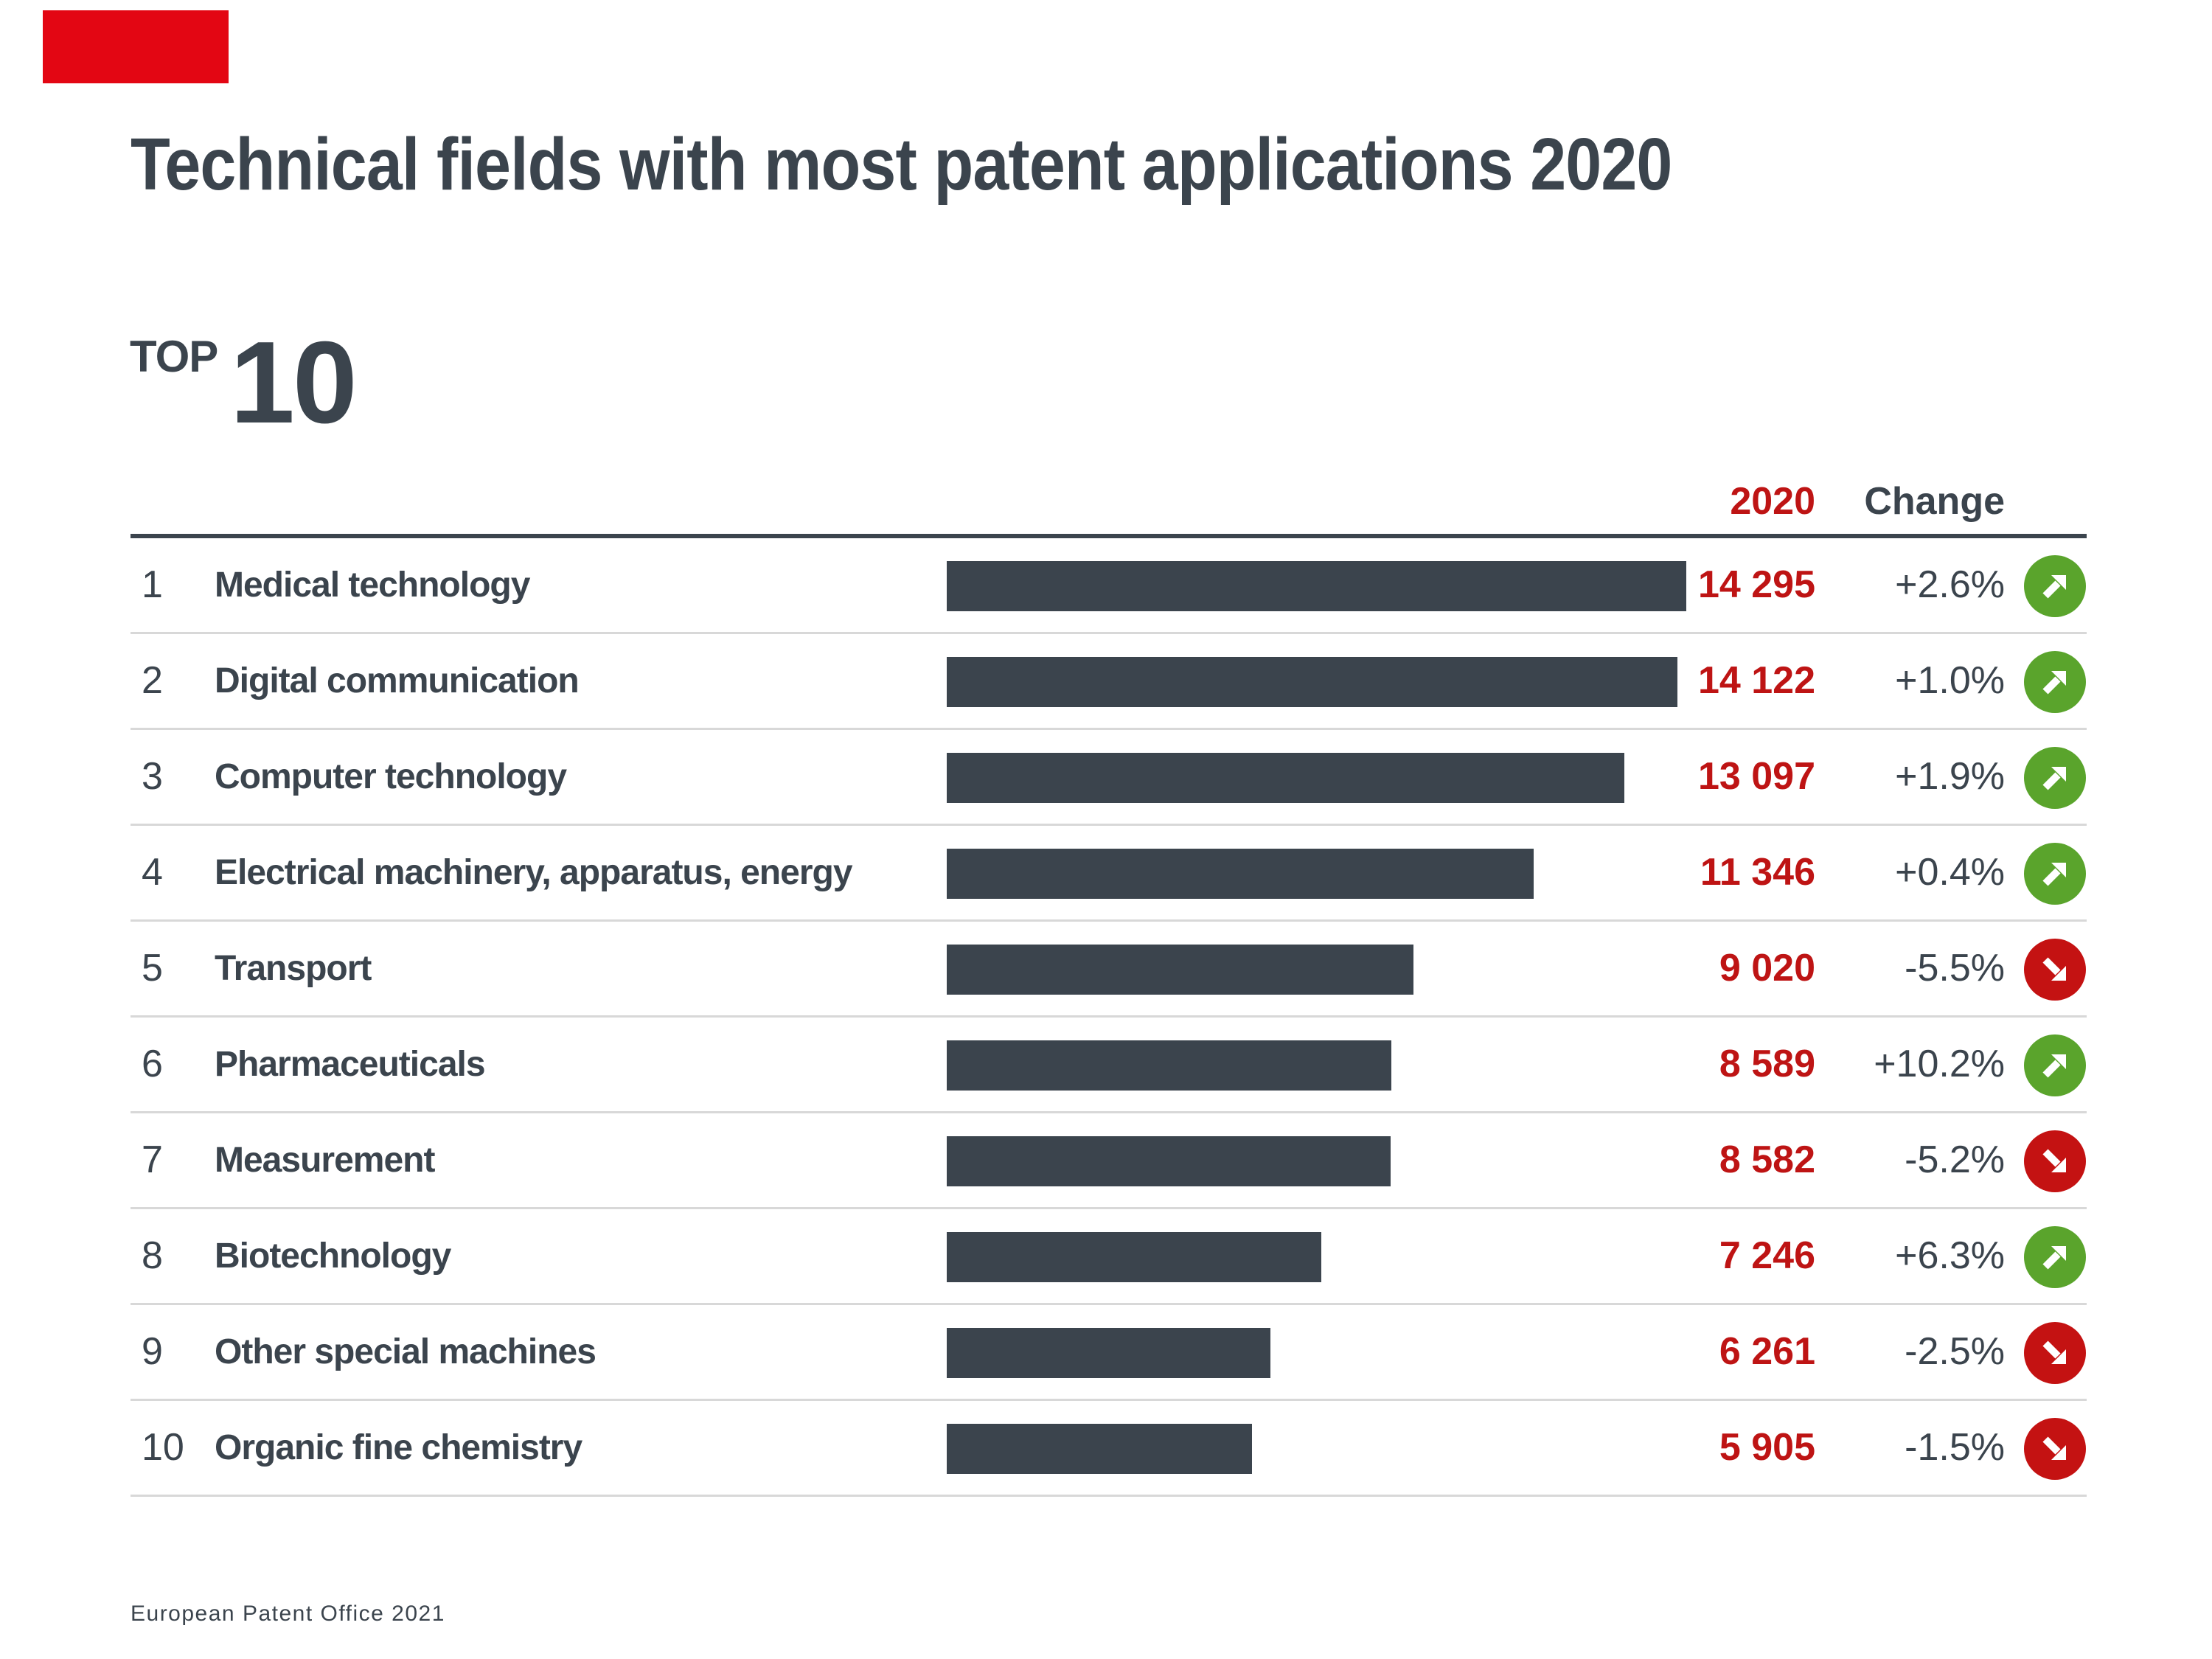 The image size is (2212, 1659). Describe the element at coordinates (152, 680) in the screenshot. I see `rank-number: 2` at that location.